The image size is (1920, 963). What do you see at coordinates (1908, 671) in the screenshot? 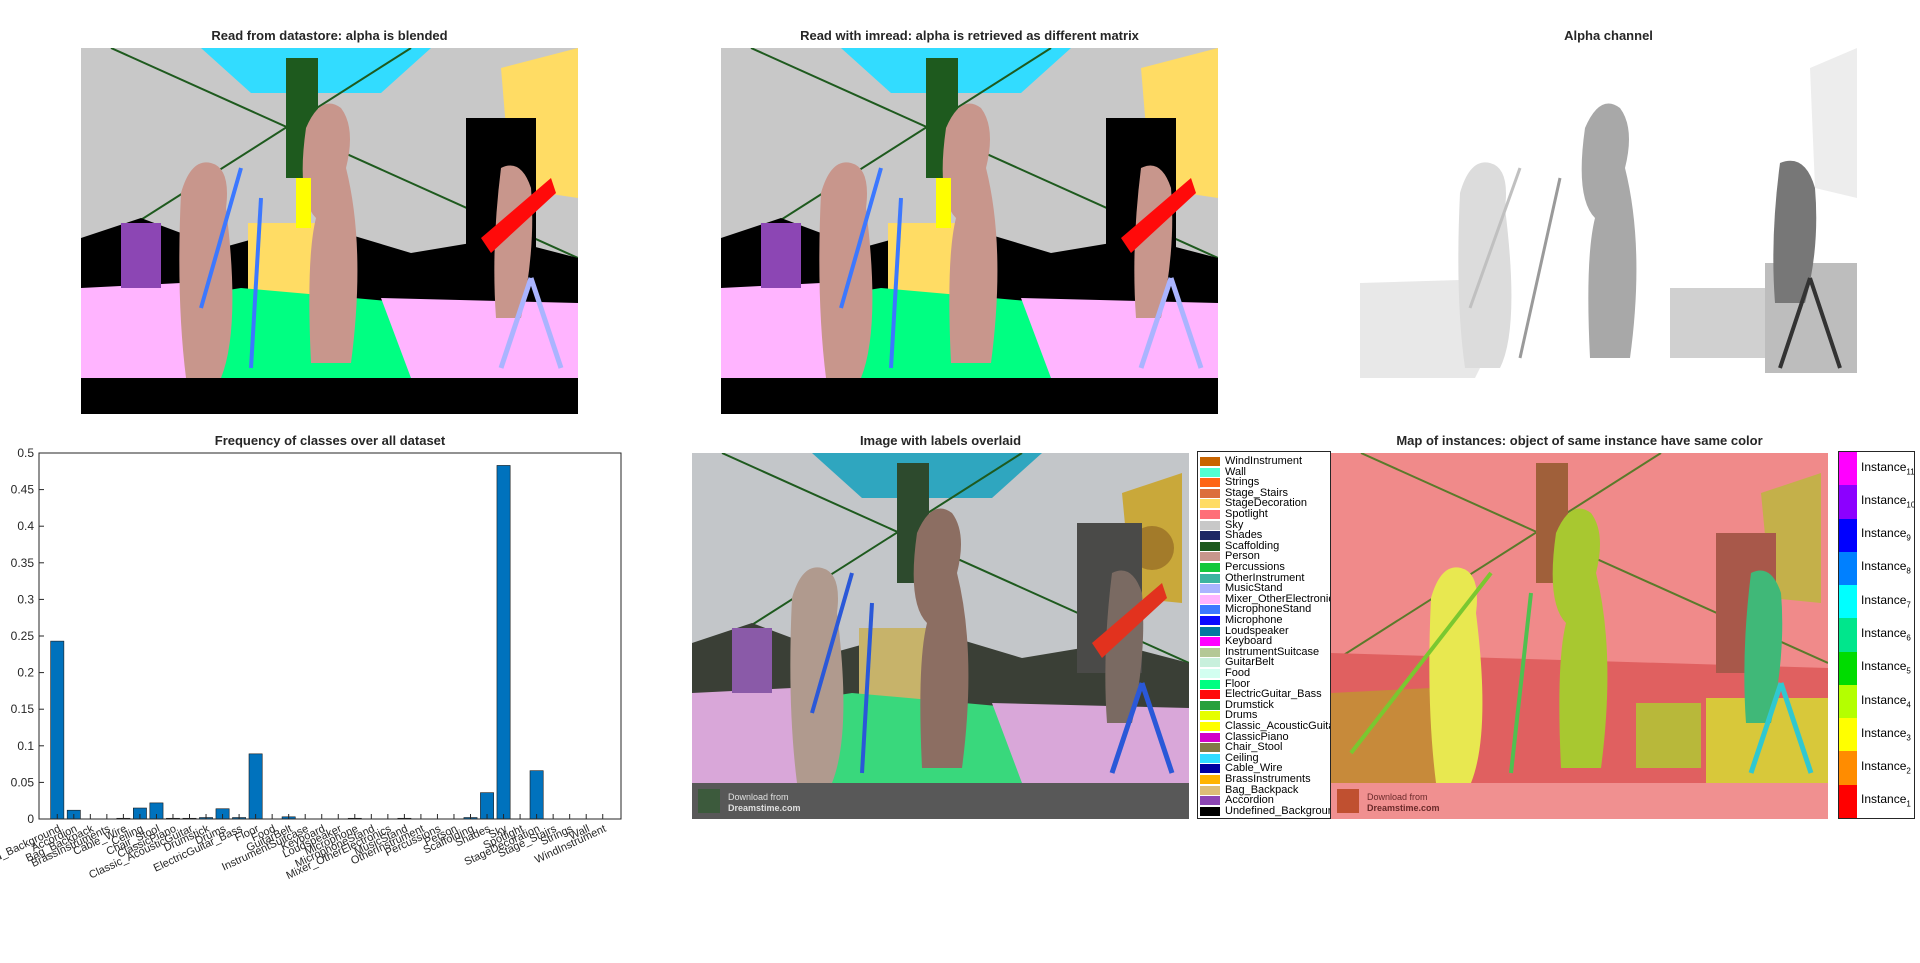
I see `instance-label-subscript: 5` at bounding box center [1908, 671].